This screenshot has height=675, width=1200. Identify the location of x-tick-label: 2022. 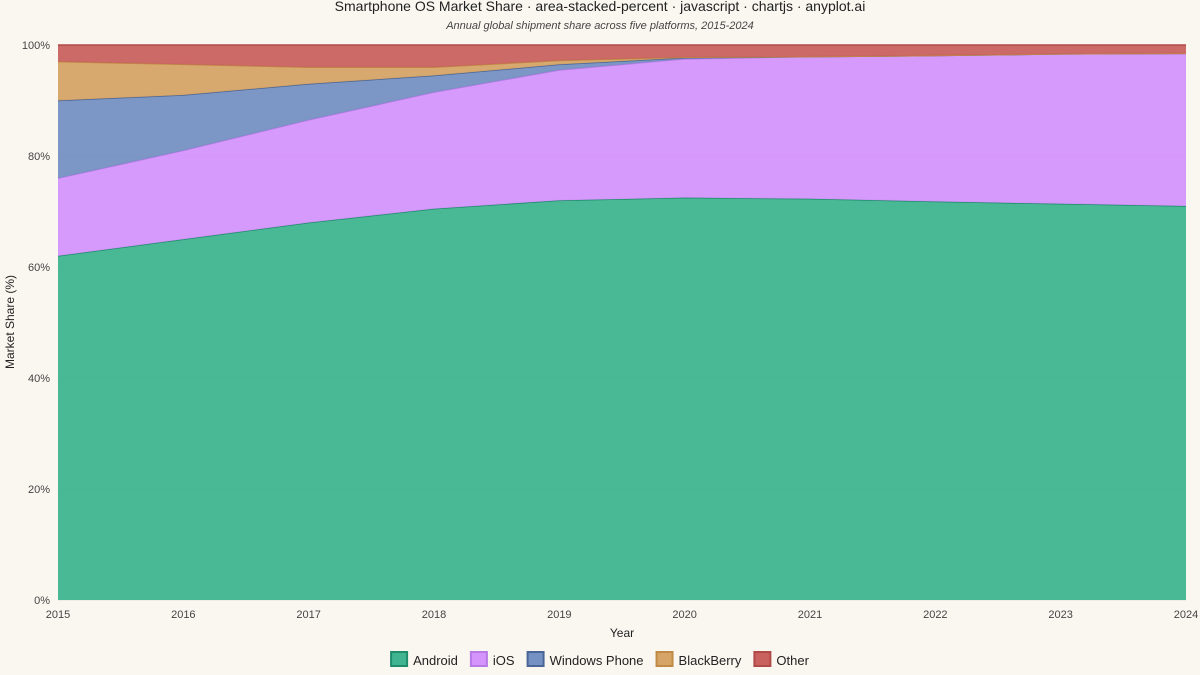
(935, 615).